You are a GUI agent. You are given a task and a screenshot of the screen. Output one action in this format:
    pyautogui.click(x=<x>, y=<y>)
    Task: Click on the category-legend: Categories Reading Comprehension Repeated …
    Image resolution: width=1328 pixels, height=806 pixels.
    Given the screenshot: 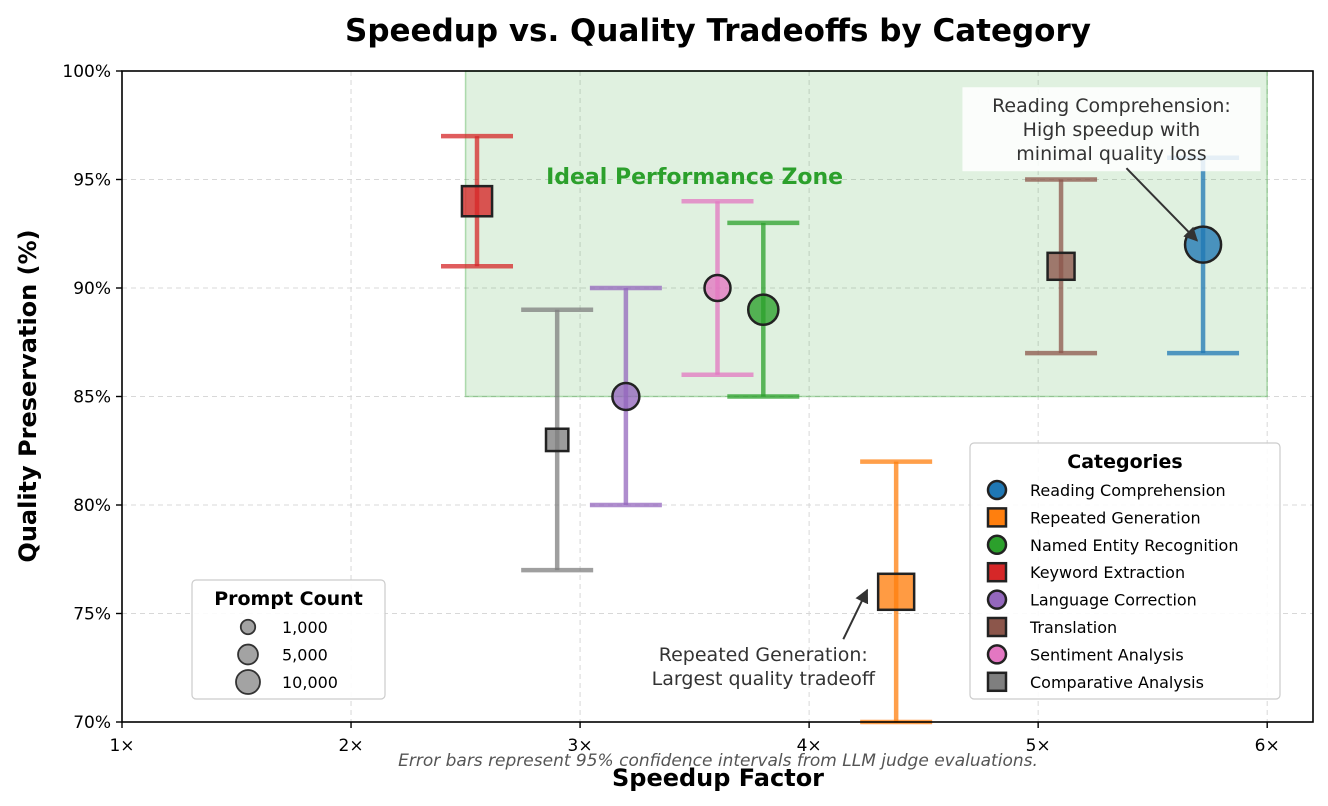 What is the action you would take?
    pyautogui.click(x=1125, y=571)
    